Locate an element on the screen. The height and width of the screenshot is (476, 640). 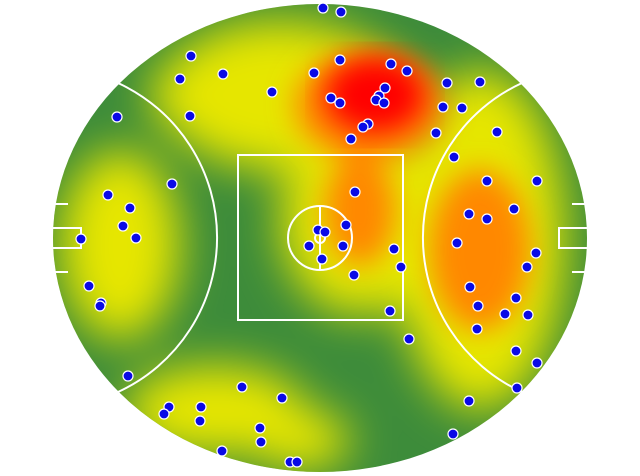
right-fifty-arc is located at coordinates (472, 237).